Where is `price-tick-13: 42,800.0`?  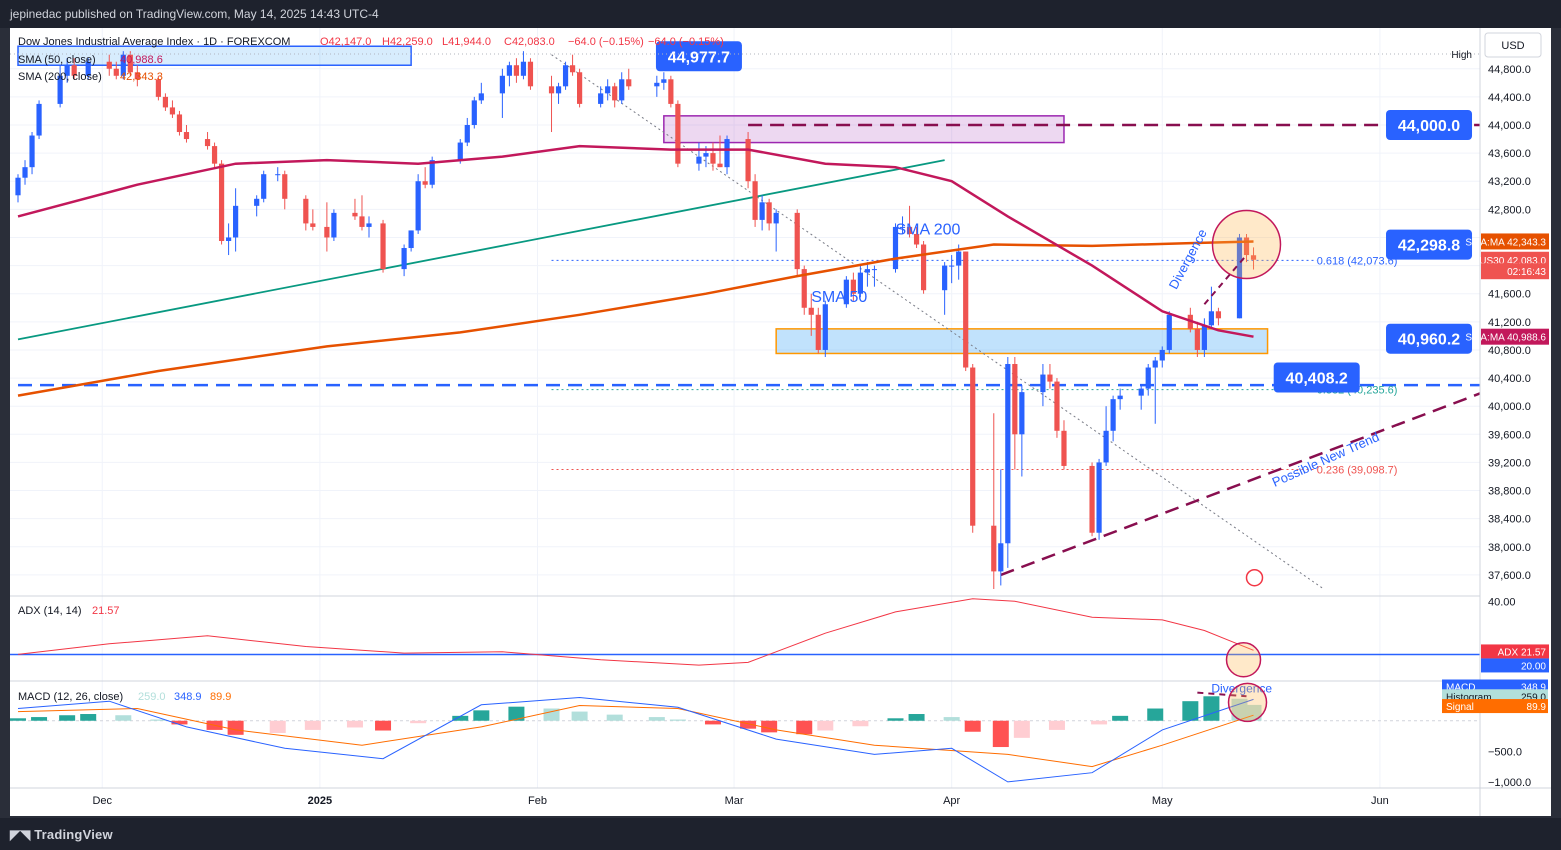 price-tick-13: 42,800.0 is located at coordinates (1509, 210).